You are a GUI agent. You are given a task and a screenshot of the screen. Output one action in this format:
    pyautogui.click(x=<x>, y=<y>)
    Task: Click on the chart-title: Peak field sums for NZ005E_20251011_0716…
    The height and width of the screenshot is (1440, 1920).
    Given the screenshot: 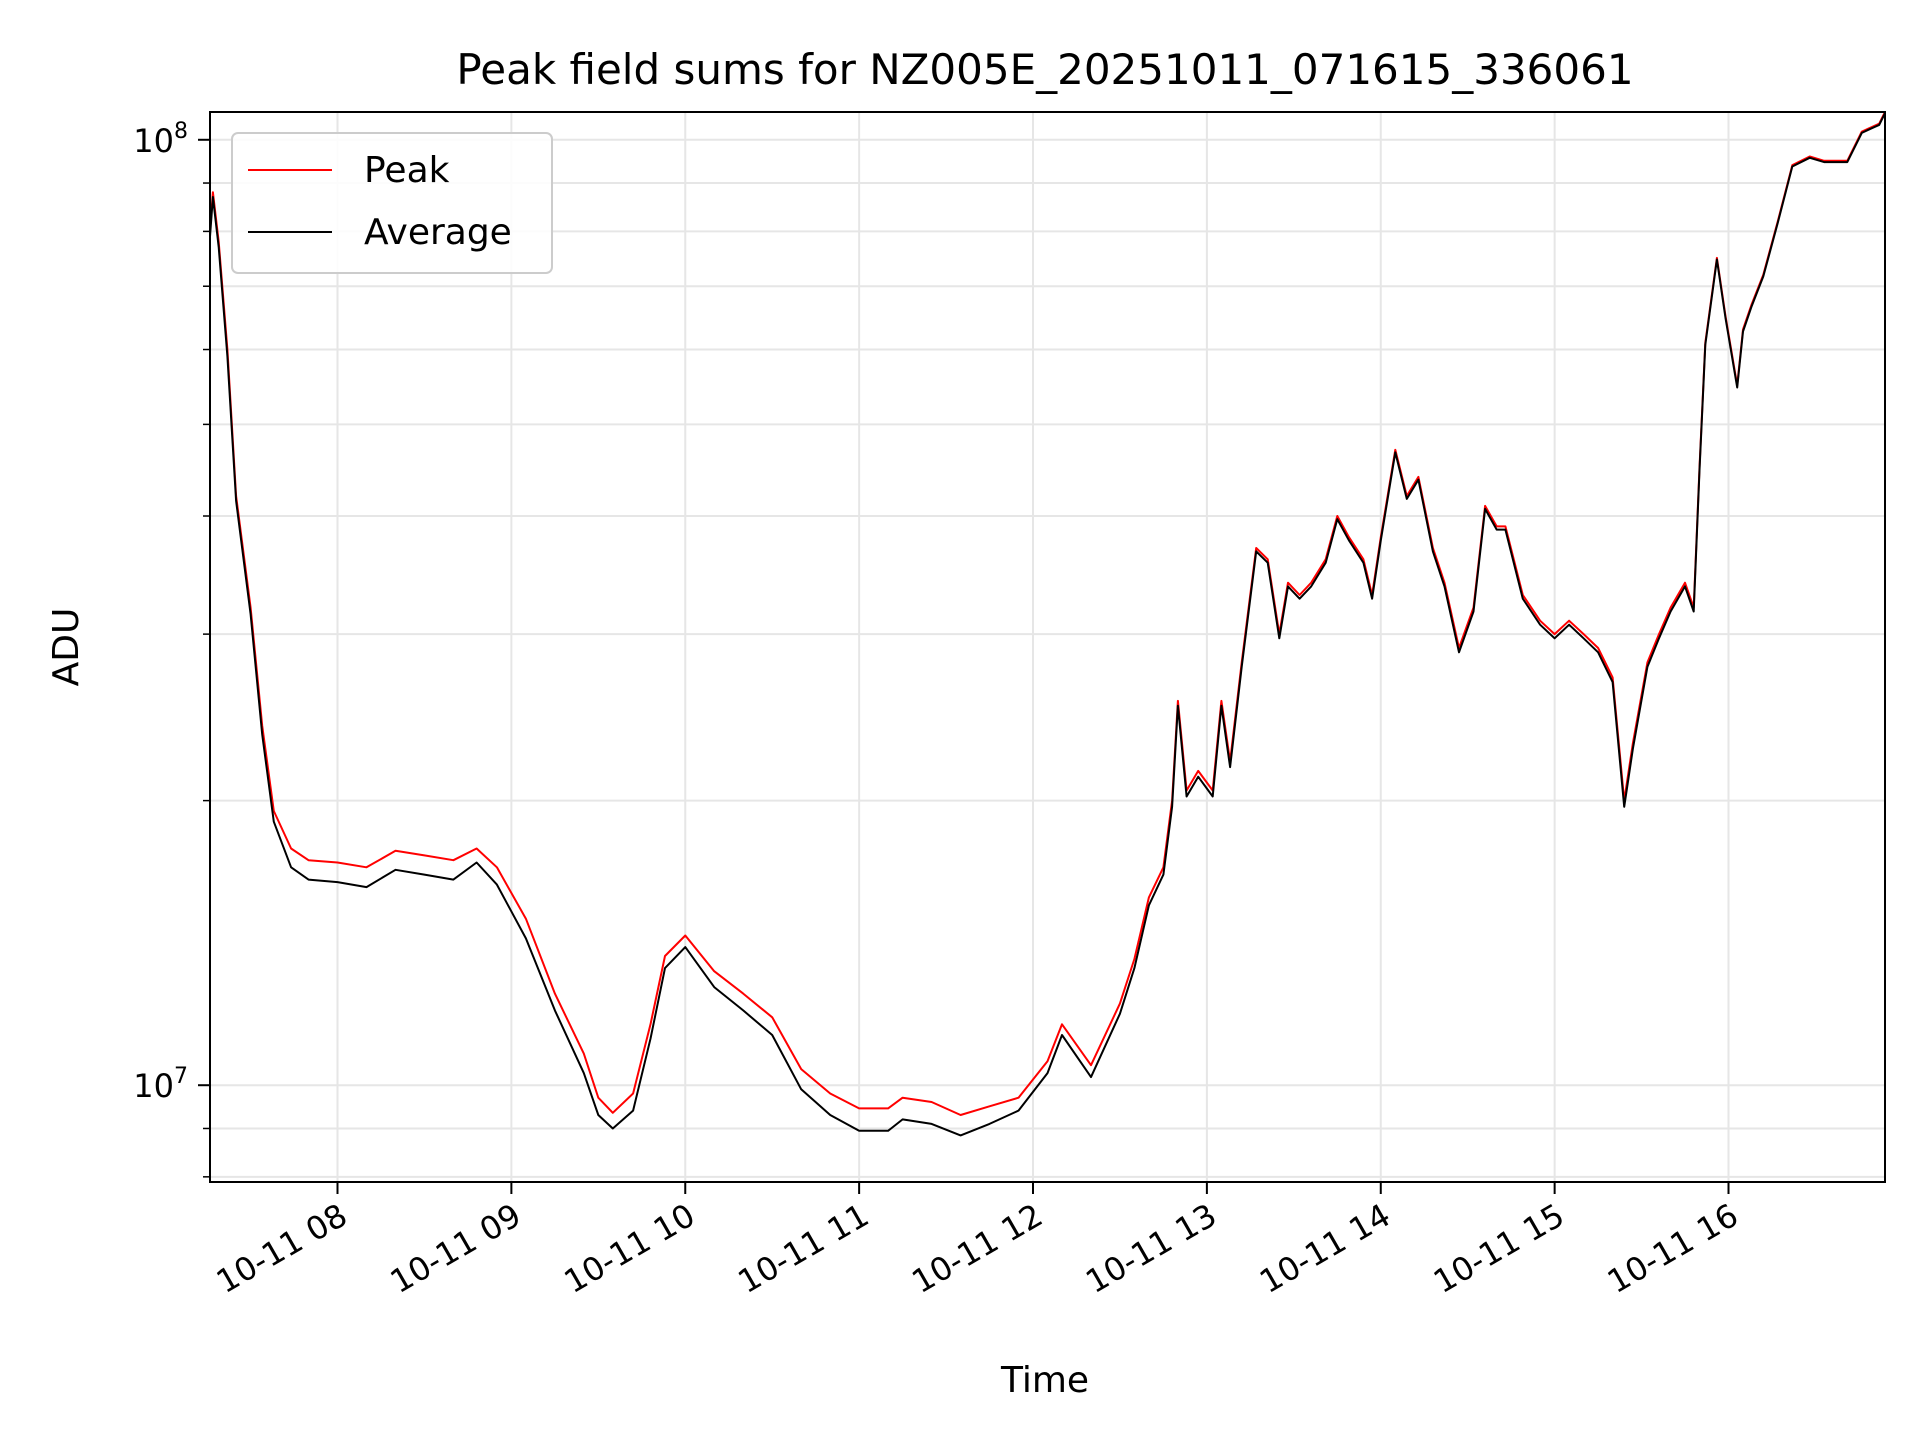 What is the action you would take?
    pyautogui.click(x=1044, y=69)
    